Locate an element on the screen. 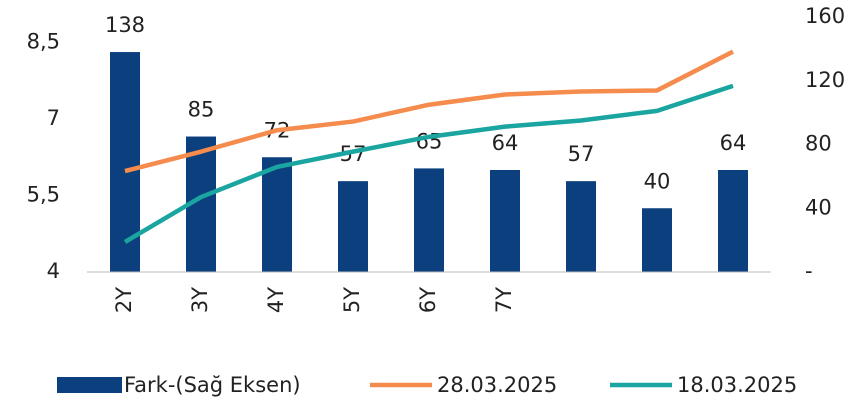  x-tick-label: 3Y is located at coordinates (200, 300).